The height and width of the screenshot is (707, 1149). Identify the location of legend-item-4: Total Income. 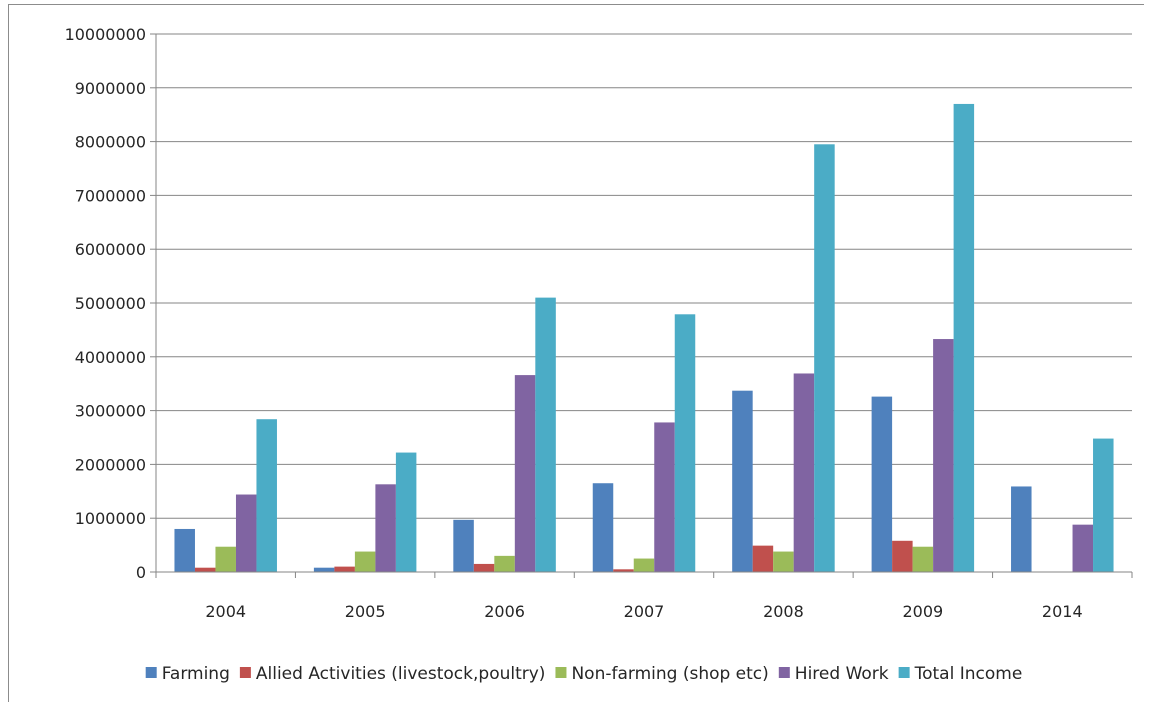
(960, 674).